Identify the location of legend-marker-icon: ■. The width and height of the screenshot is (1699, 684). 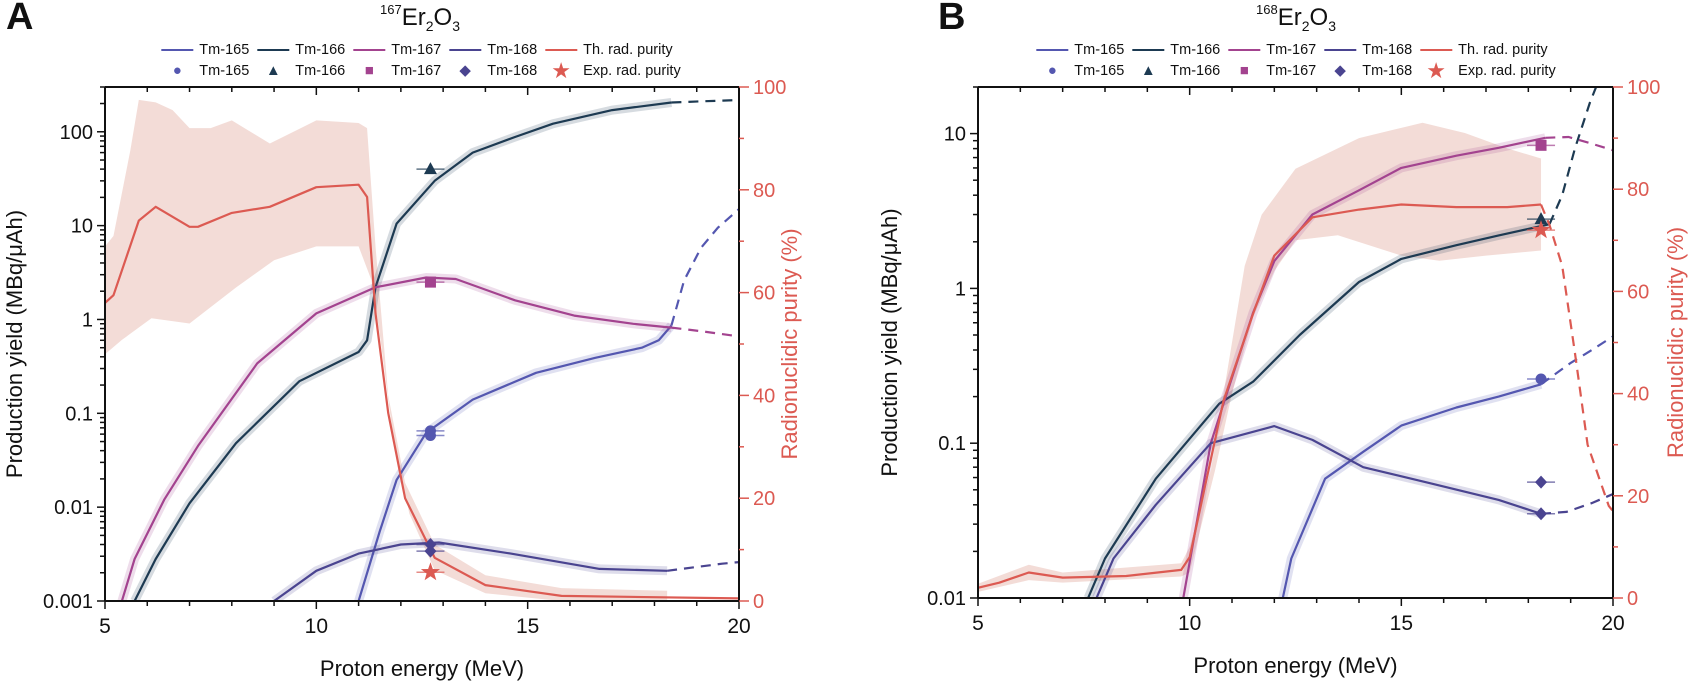
(1244, 70).